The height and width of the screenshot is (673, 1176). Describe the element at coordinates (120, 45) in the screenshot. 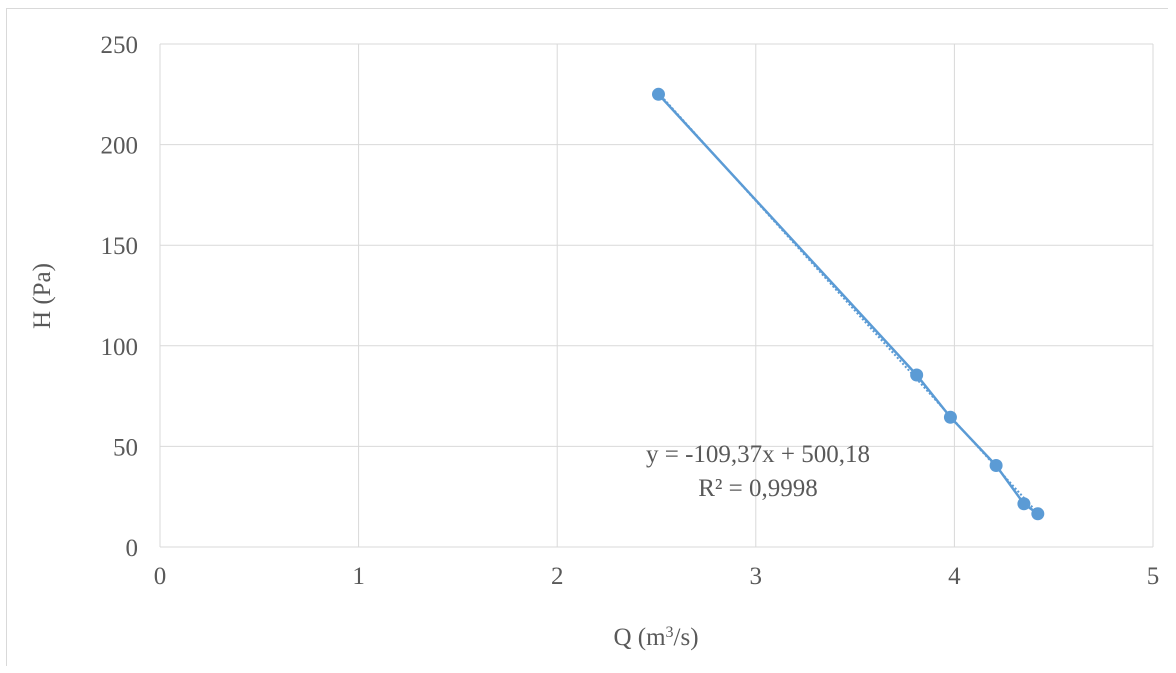

I see `y-tick-label: 250` at that location.